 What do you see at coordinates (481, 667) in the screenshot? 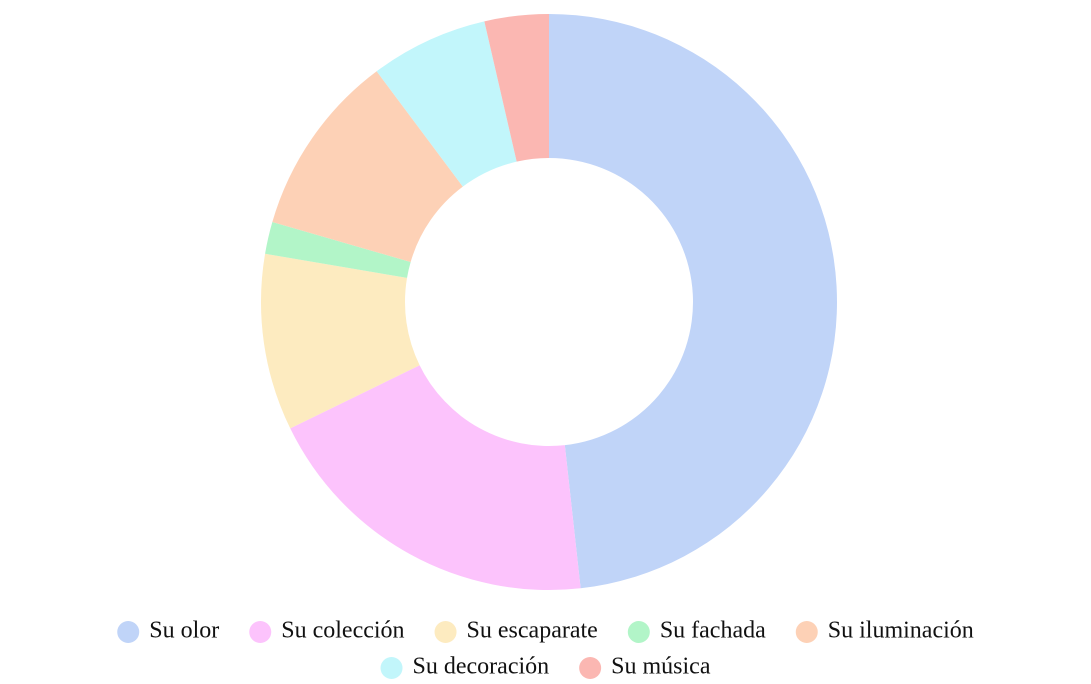
I see `legend-label: Su decoración` at bounding box center [481, 667].